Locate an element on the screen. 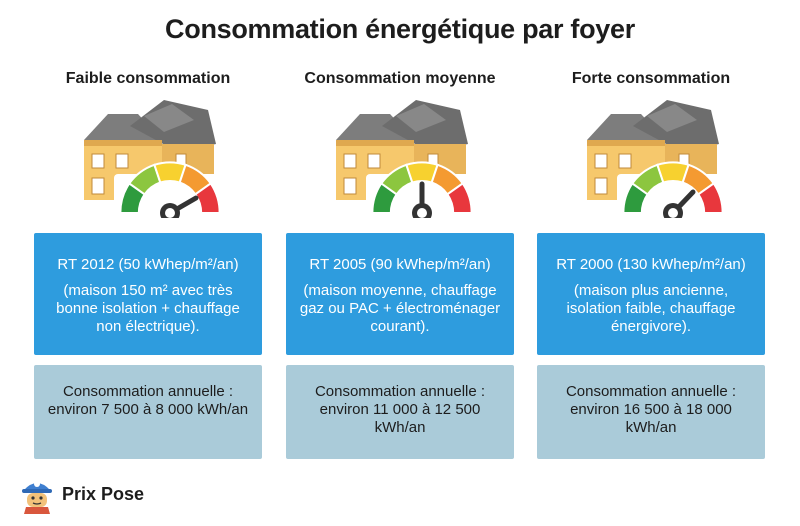 This screenshot has width=800, height=526. rt-standard: RT 2012 (50 kWhep/m²/an) is located at coordinates (148, 264).